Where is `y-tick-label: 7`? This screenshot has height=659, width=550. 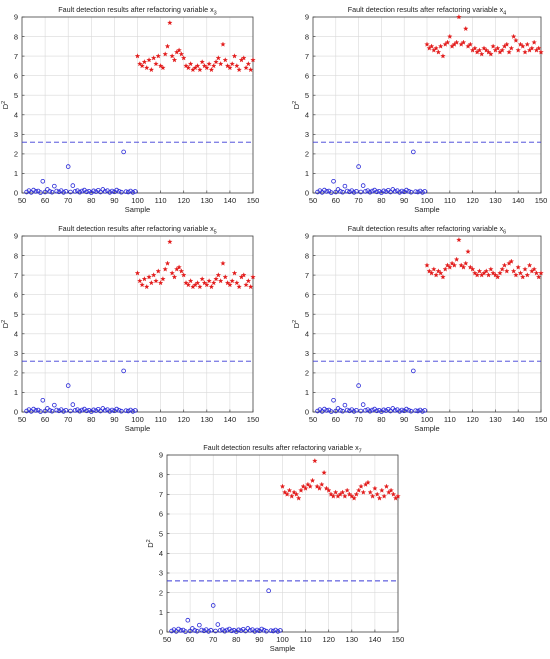
y-tick-label: 7 is located at coordinates (16, 56).